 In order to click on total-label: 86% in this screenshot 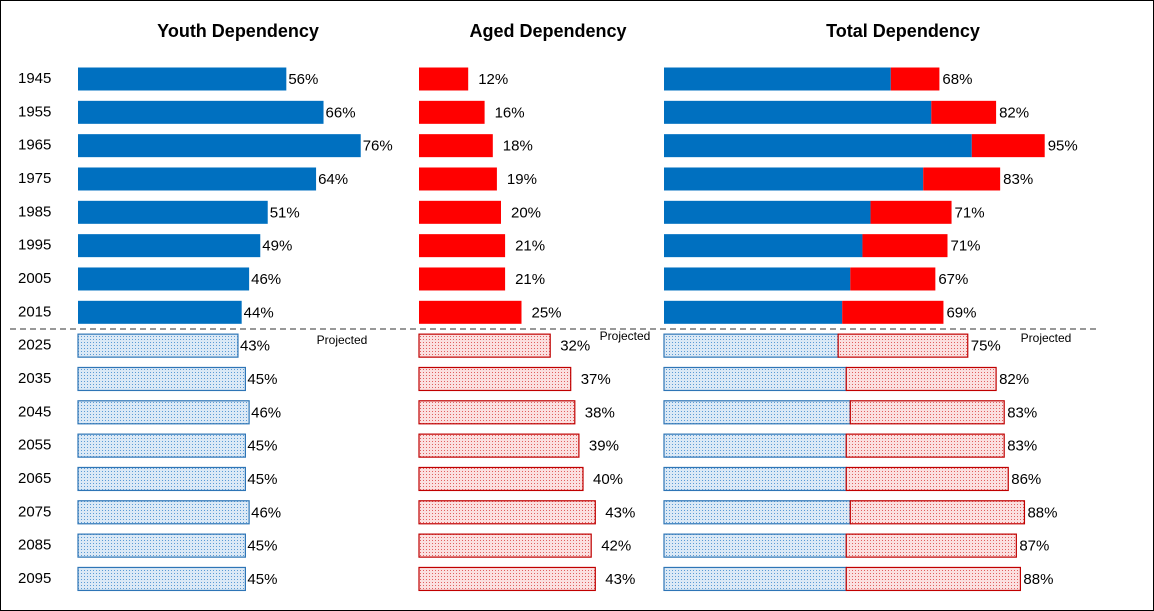, I will do `click(1026, 479)`.